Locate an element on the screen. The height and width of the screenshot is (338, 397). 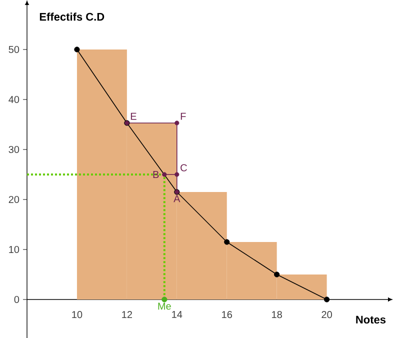
x-axis-title: Notes is located at coordinates (371, 320).